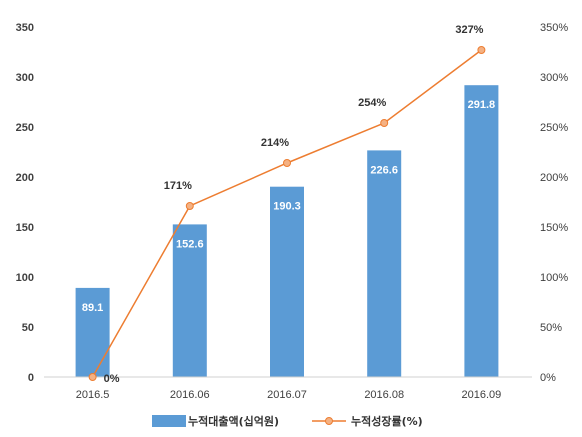 The width and height of the screenshot is (582, 437). I want to click on y-left-tick-label: 0, so click(31, 378).